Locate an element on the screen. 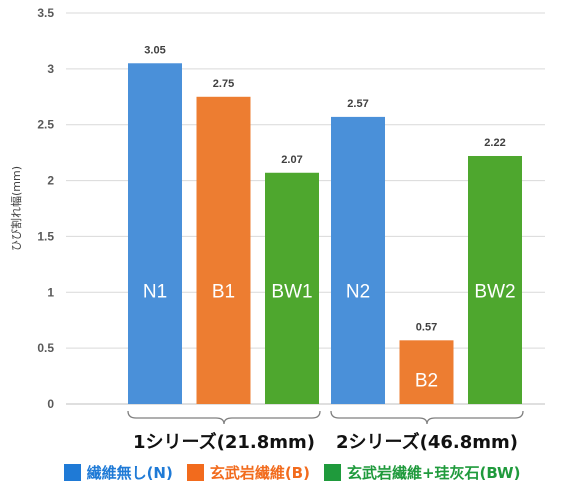  y-axis-label: ひび割れ幅(mm) is located at coordinates (16, 208).